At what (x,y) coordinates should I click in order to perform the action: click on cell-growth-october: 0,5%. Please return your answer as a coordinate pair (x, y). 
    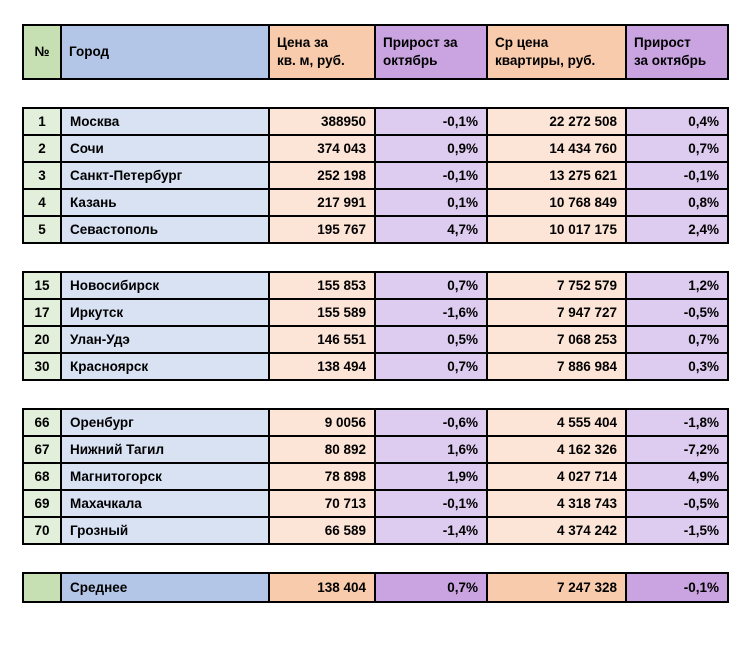
    Looking at the image, I should click on (431, 339).